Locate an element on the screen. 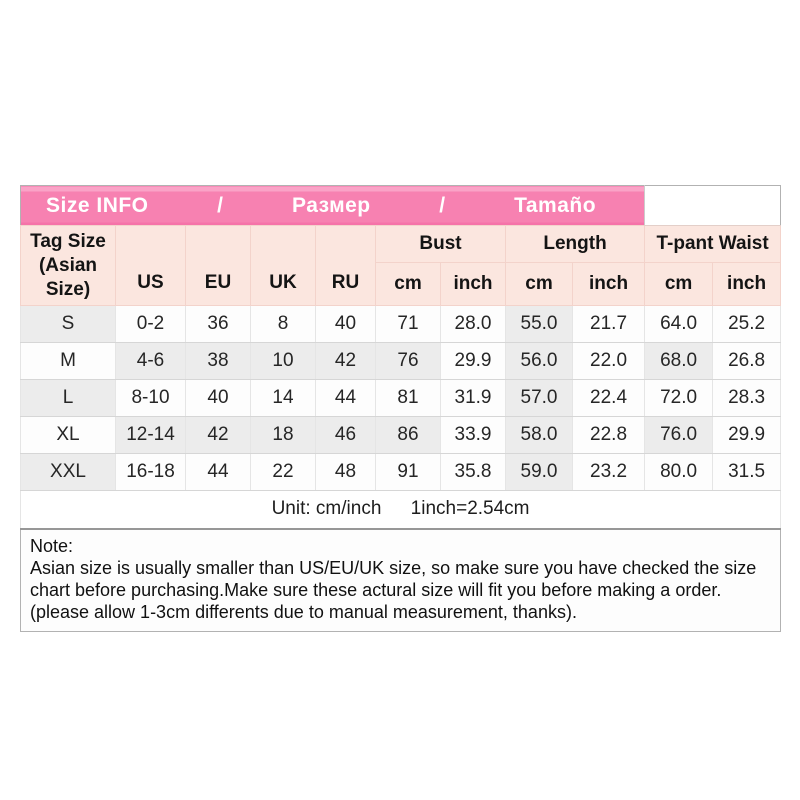 This screenshot has width=800, height=800. table-cell: 35.8 is located at coordinates (473, 472).